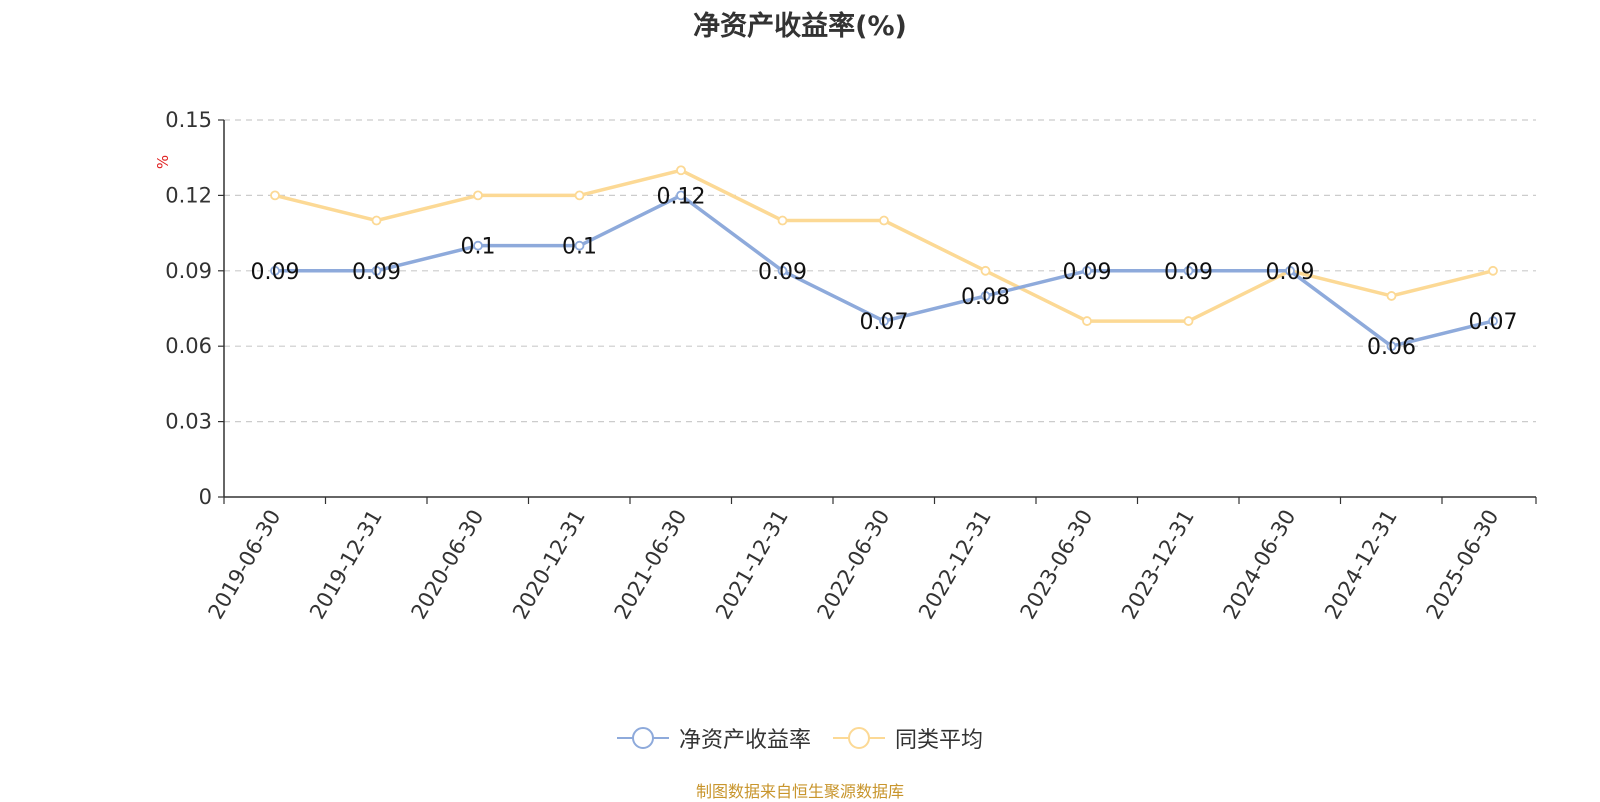  What do you see at coordinates (1158, 565) in the screenshot?
I see `x-tick-label: 2023-12-31` at bounding box center [1158, 565].